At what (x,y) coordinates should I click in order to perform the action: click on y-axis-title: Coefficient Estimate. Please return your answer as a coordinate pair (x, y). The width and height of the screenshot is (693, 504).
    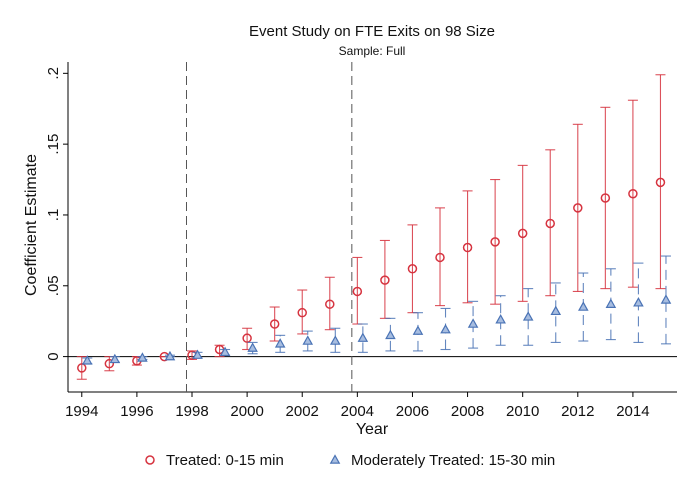
    Looking at the image, I should click on (31, 225).